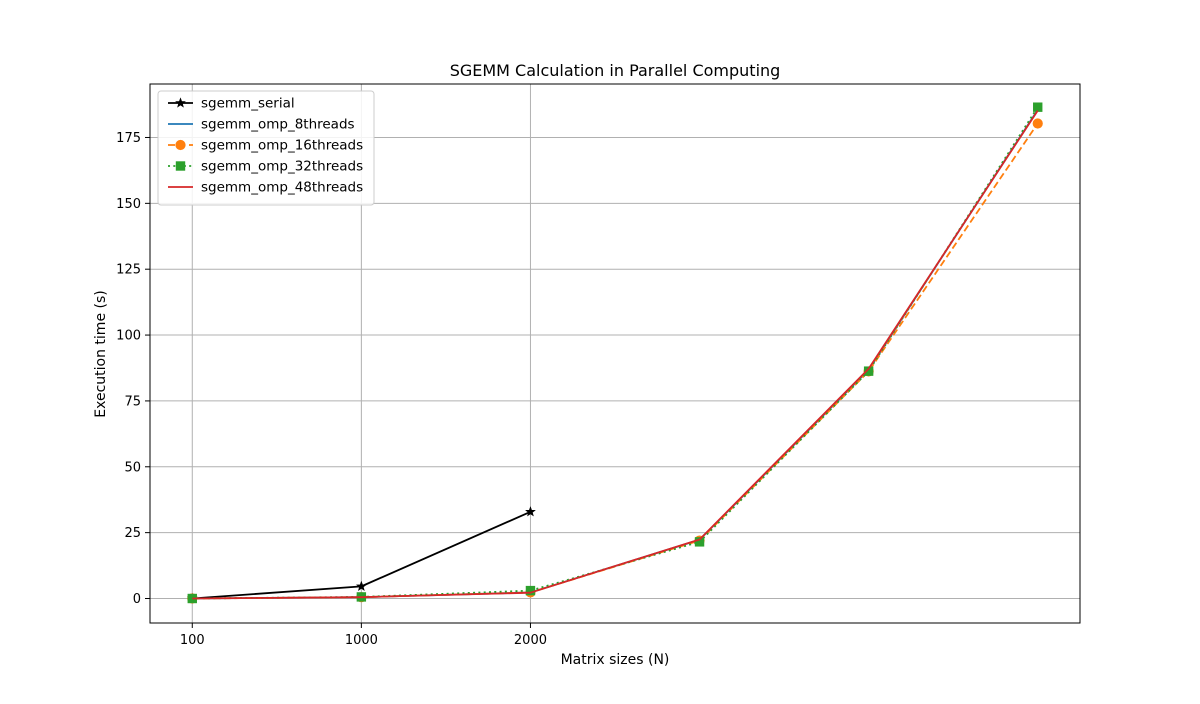  What do you see at coordinates (361, 640) in the screenshot?
I see `x-tick-label: 1000` at bounding box center [361, 640].